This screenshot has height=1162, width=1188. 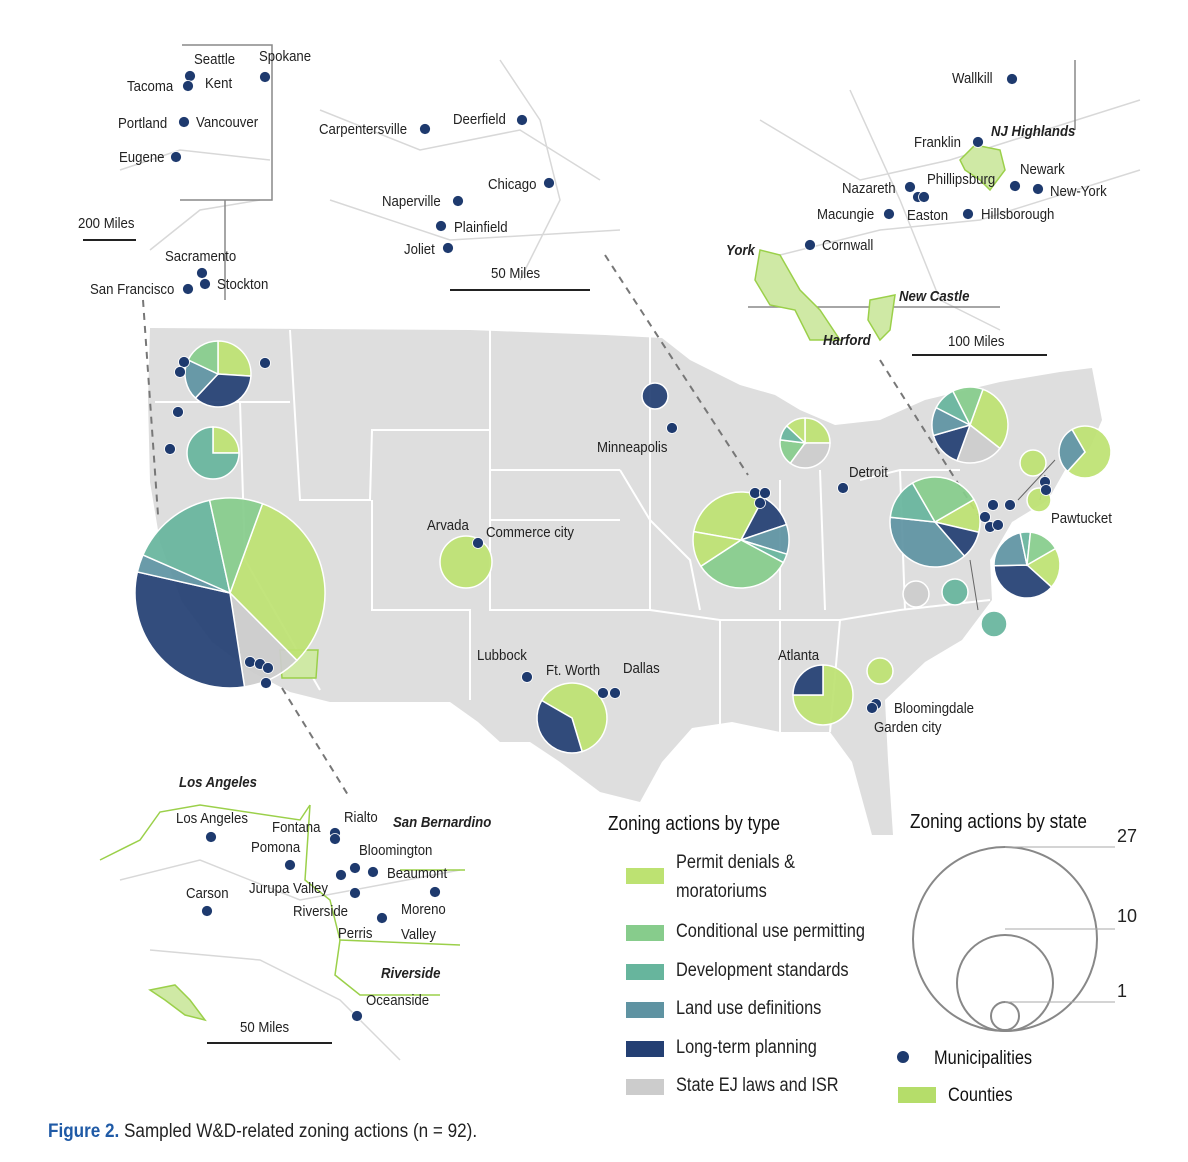 I want to click on city-label: New-York, so click(x=1078, y=191).